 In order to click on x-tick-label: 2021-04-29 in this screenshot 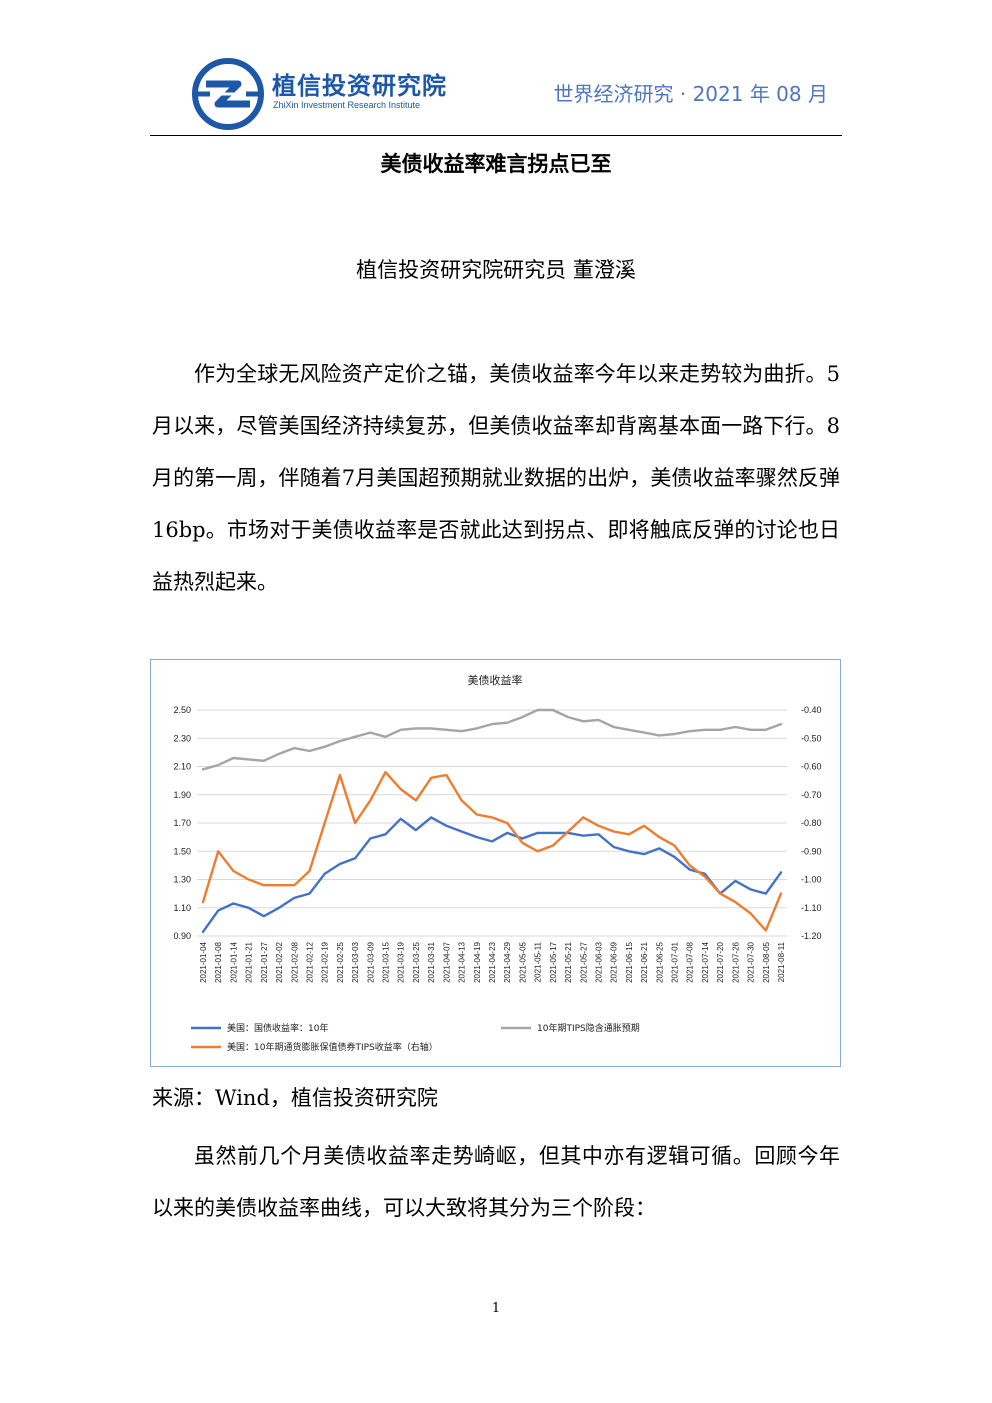, I will do `click(507, 961)`.